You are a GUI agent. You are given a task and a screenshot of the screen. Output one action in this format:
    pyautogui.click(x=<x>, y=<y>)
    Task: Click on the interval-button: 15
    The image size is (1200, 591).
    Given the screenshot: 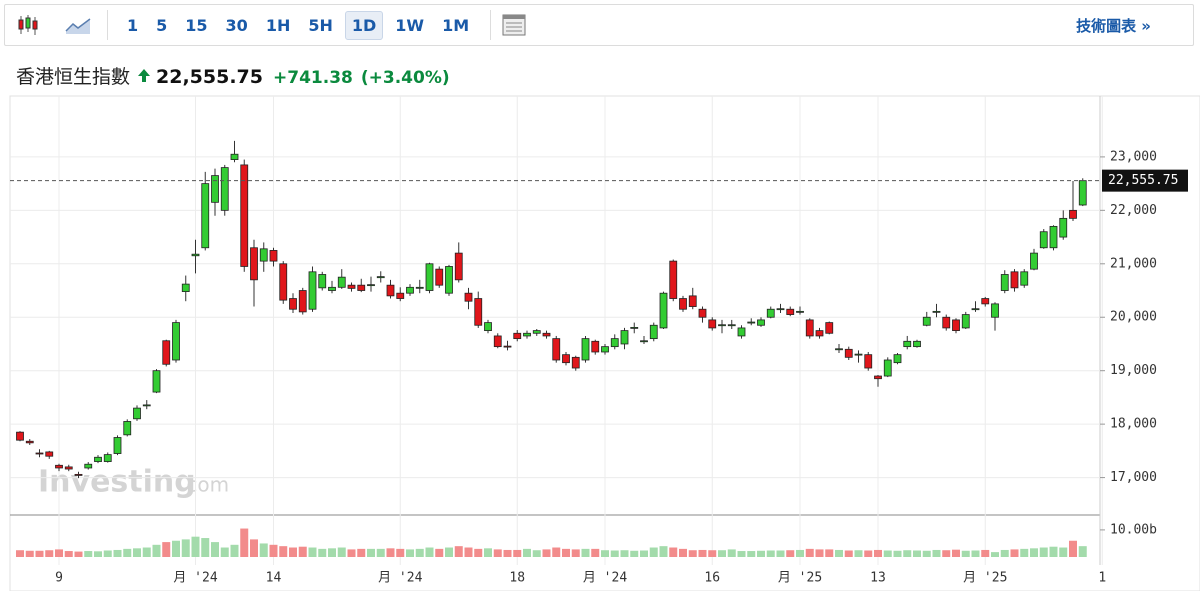 What is the action you would take?
    pyautogui.click(x=196, y=25)
    